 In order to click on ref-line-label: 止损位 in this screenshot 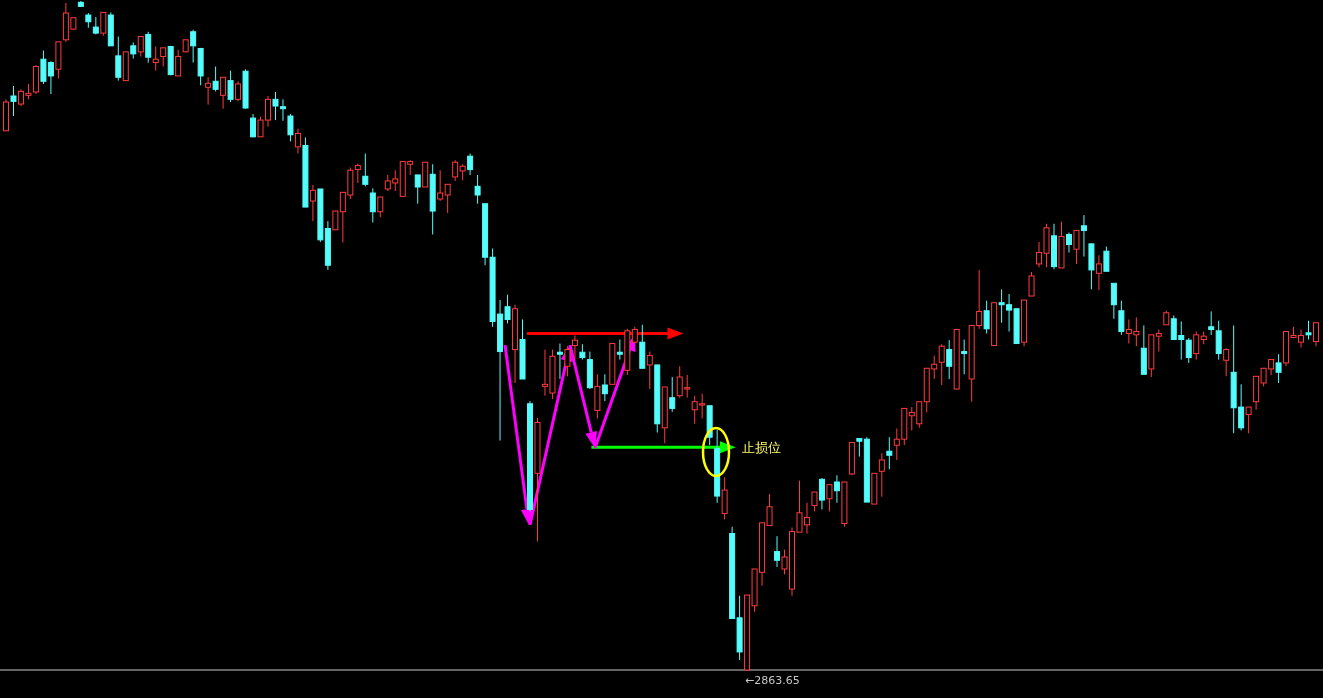, I will do `click(761, 448)`.